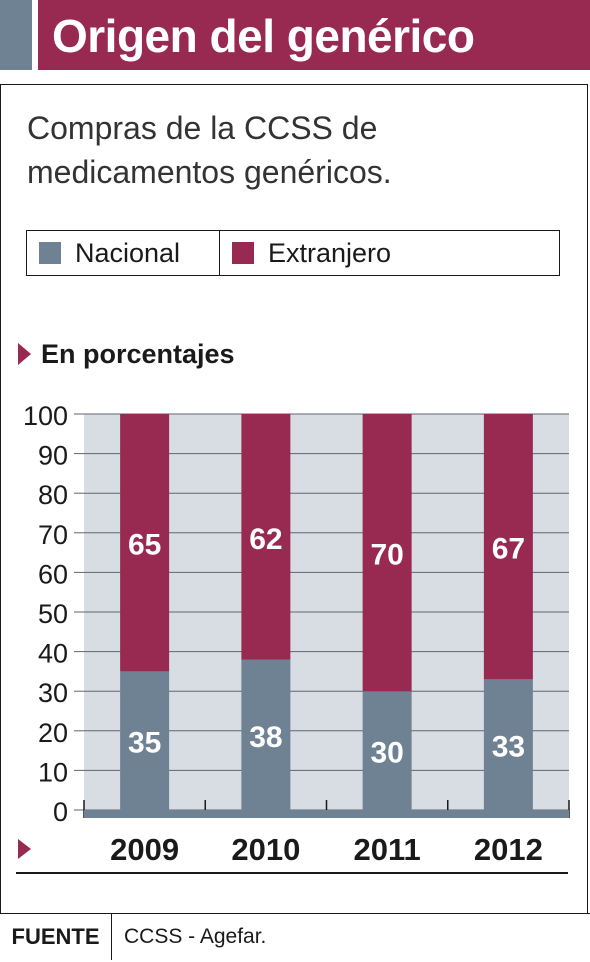 The image size is (590, 962). What do you see at coordinates (53, 495) in the screenshot?
I see `y-tick-label: 80` at bounding box center [53, 495].